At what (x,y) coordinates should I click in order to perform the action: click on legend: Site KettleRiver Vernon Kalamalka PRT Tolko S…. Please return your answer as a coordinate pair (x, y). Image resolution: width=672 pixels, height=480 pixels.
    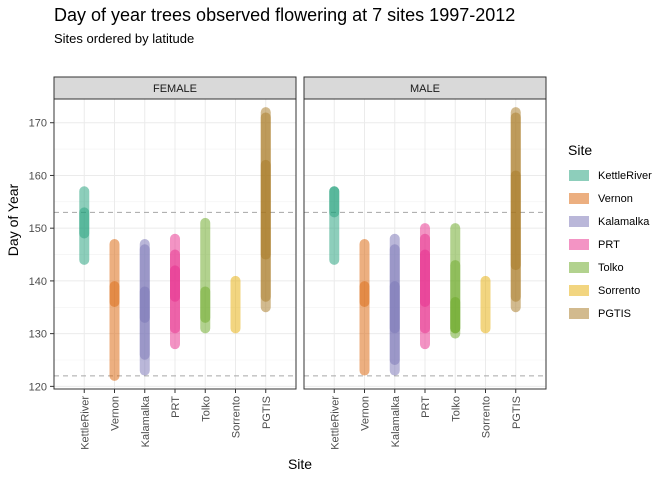
    Looking at the image, I should click on (610, 231).